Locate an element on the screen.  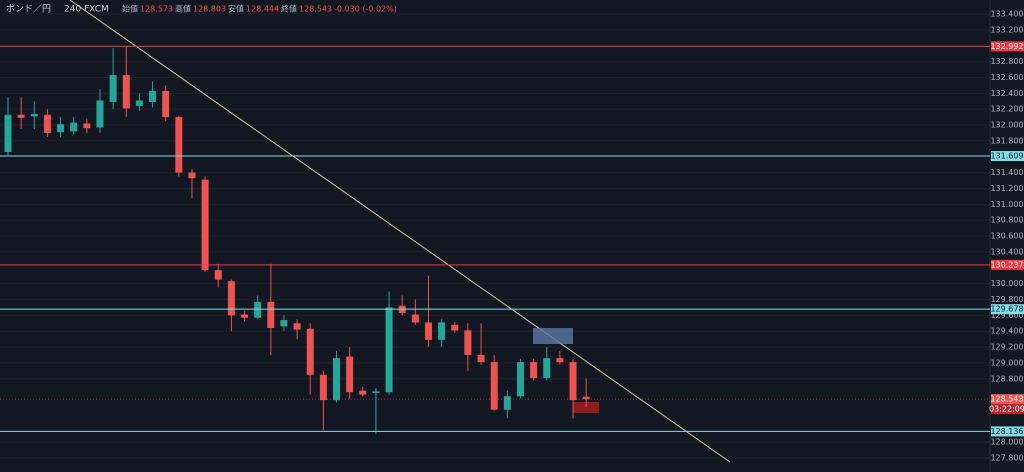
level-label: 130.237 is located at coordinates (1006, 264).